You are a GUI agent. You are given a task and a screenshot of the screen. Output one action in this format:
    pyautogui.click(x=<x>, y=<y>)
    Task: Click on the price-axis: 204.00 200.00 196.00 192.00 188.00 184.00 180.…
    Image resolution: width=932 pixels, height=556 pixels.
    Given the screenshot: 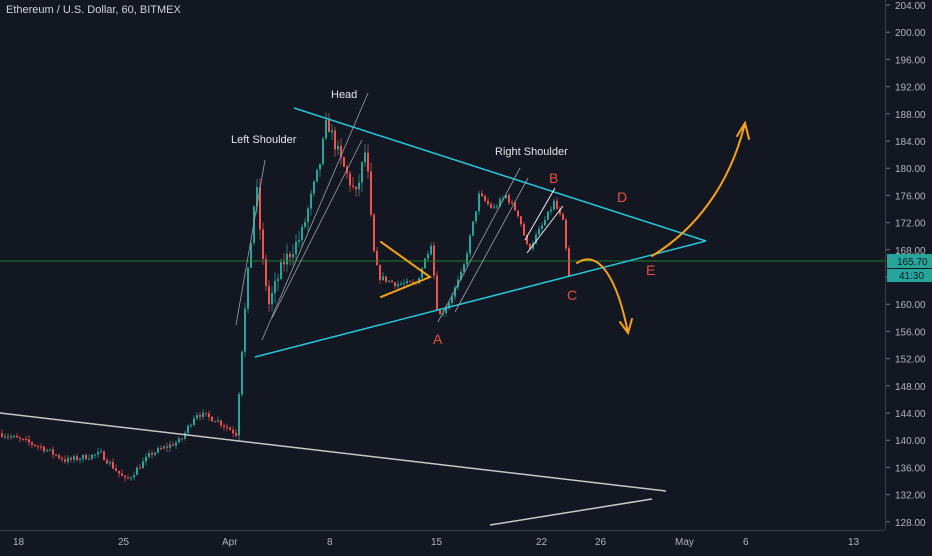 What is the action you would take?
    pyautogui.click(x=908, y=265)
    